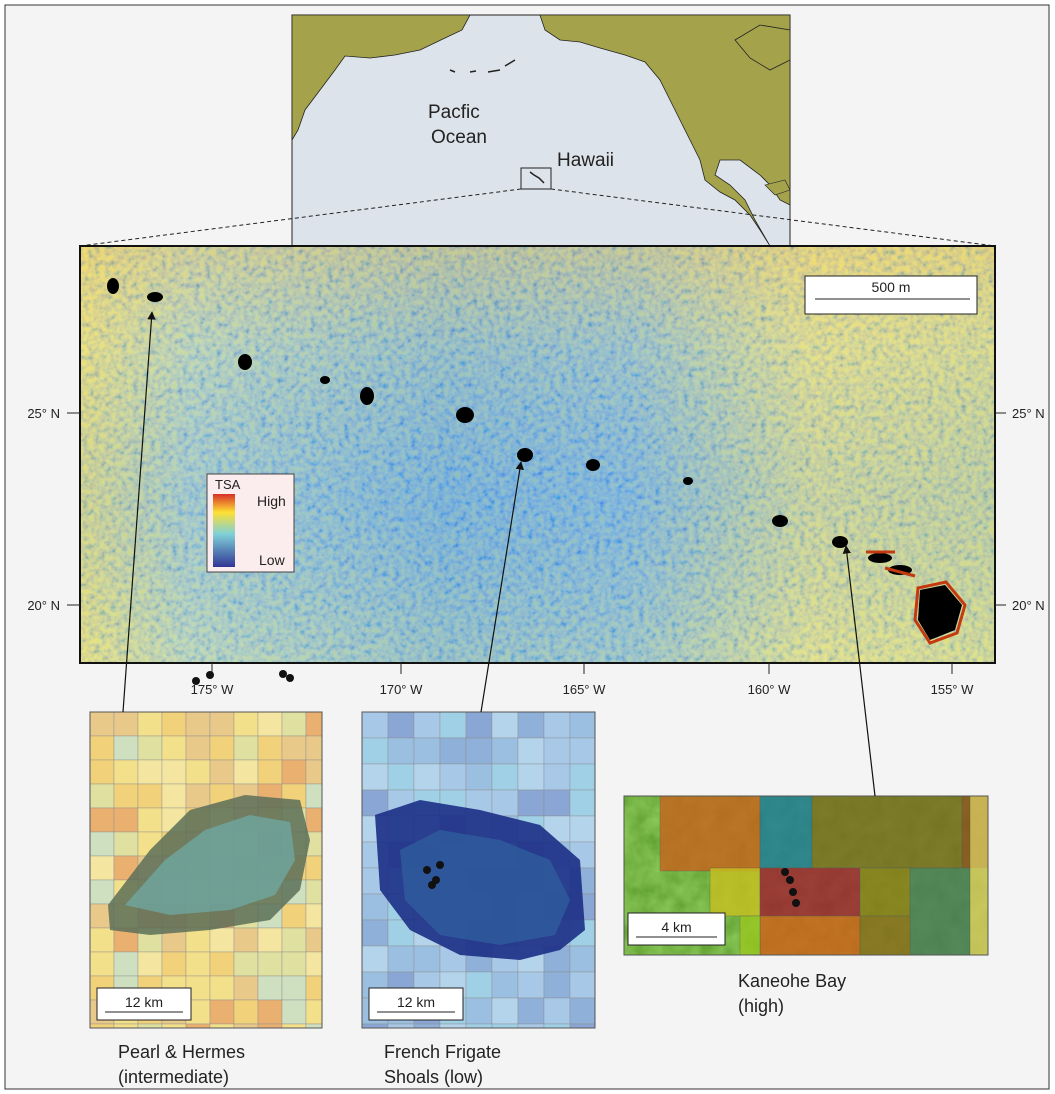 This screenshot has height=1094, width=1055. I want to click on inset-pearl-hermes: 12 km, so click(206, 849).